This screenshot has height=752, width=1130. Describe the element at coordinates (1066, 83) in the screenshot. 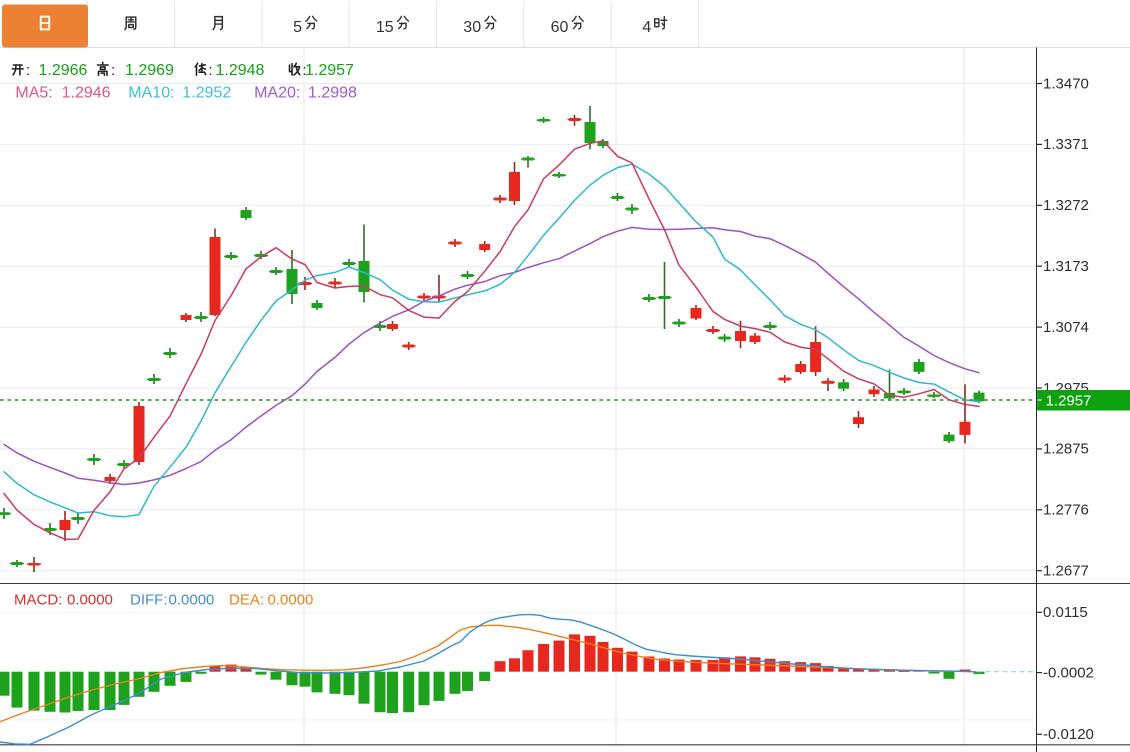

I see `svg-text: 1.3470` at that location.